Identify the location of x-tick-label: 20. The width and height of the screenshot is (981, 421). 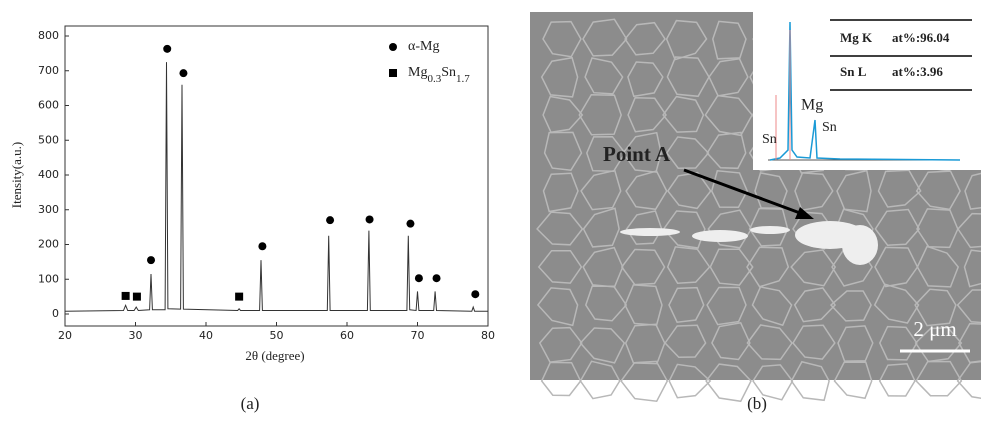
(65, 335).